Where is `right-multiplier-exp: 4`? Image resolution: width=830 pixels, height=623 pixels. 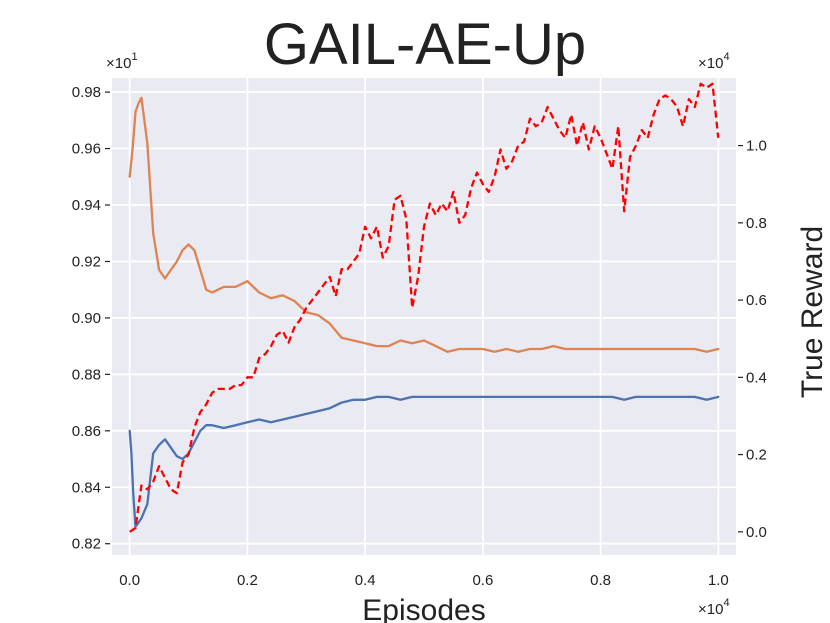 right-multiplier-exp: 4 is located at coordinates (726, 57).